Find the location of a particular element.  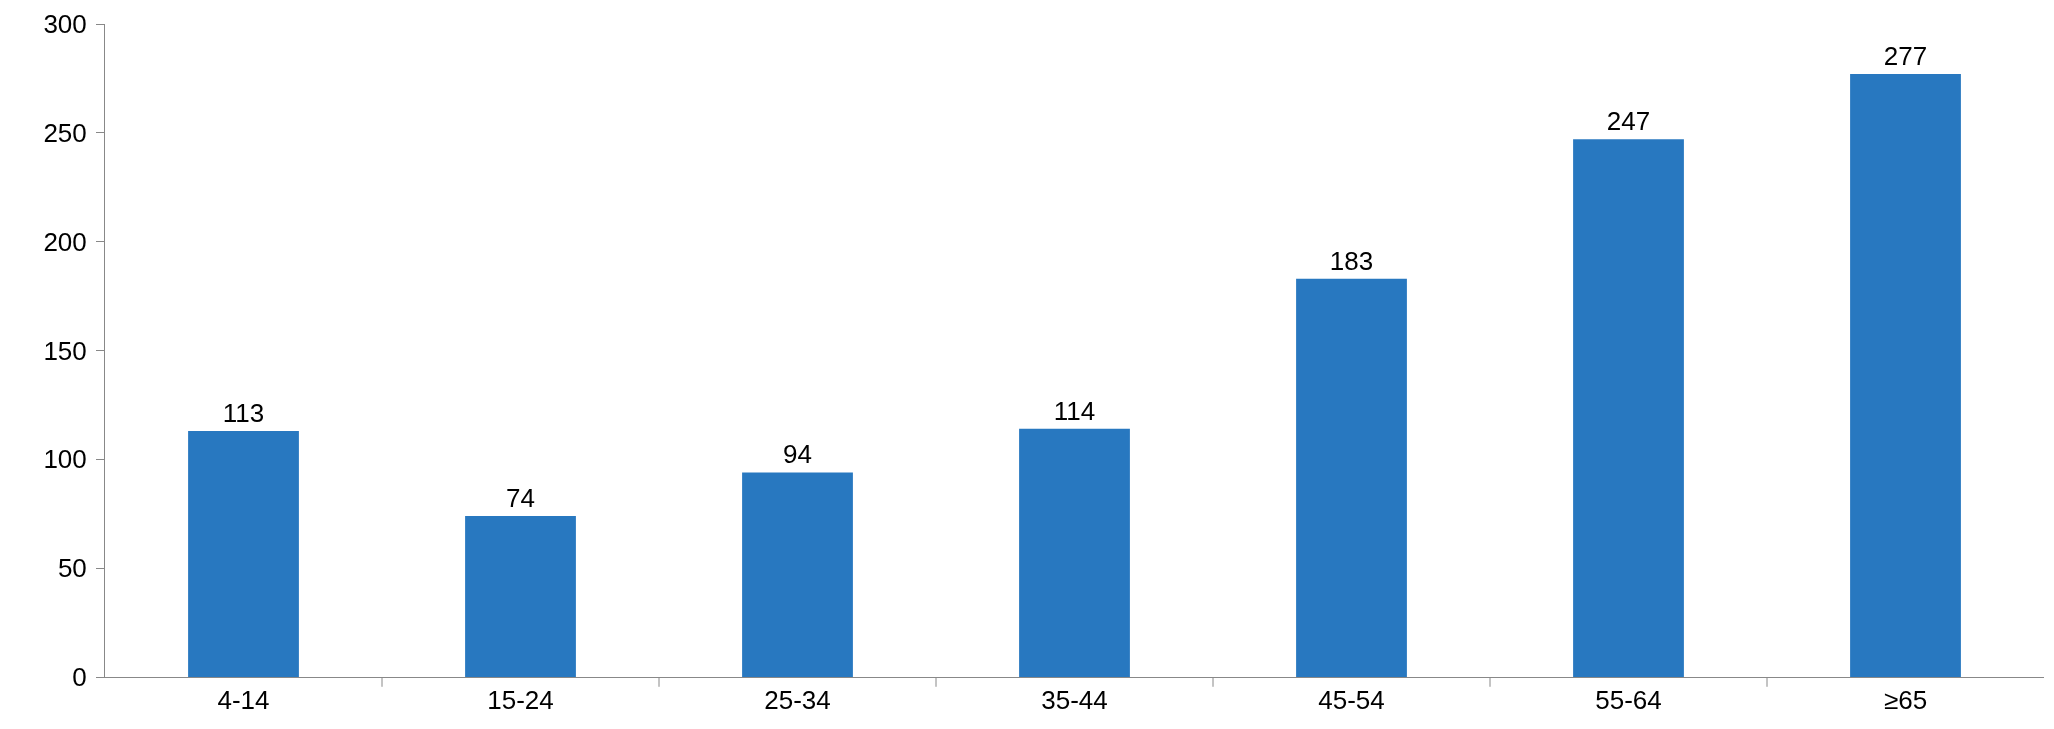

data-label: 183 is located at coordinates (1351, 260).